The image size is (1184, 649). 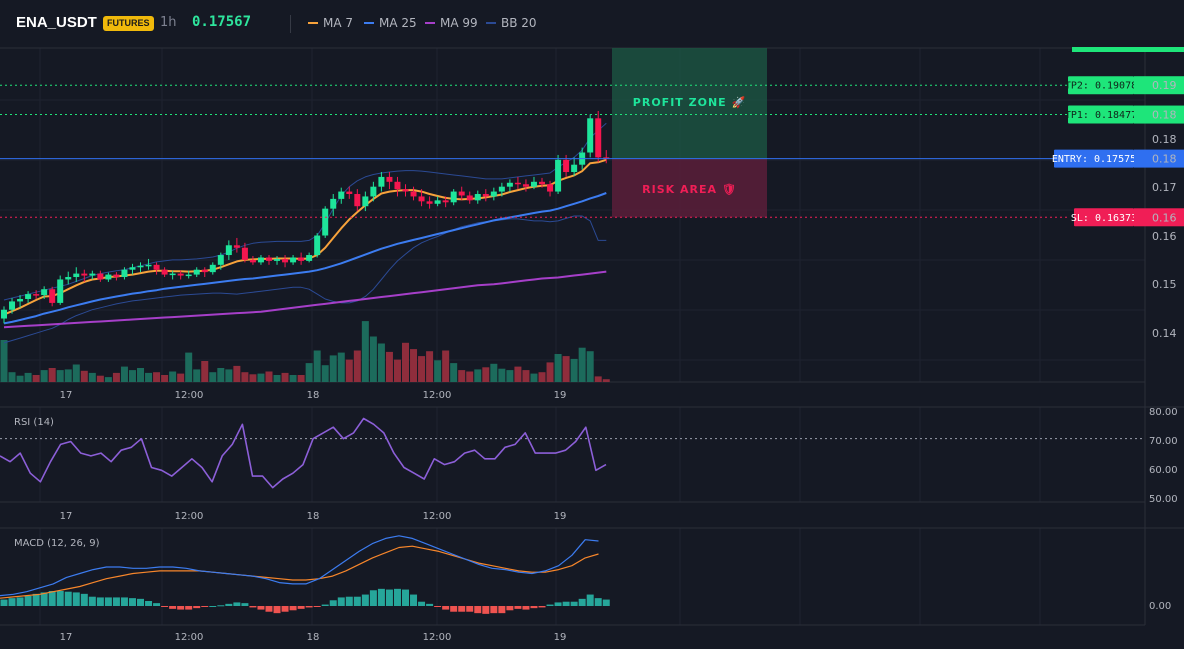 What do you see at coordinates (1164, 236) in the screenshot?
I see `price-axis: 0.18 0.17 0.16 0.15 0.14` at bounding box center [1164, 236].